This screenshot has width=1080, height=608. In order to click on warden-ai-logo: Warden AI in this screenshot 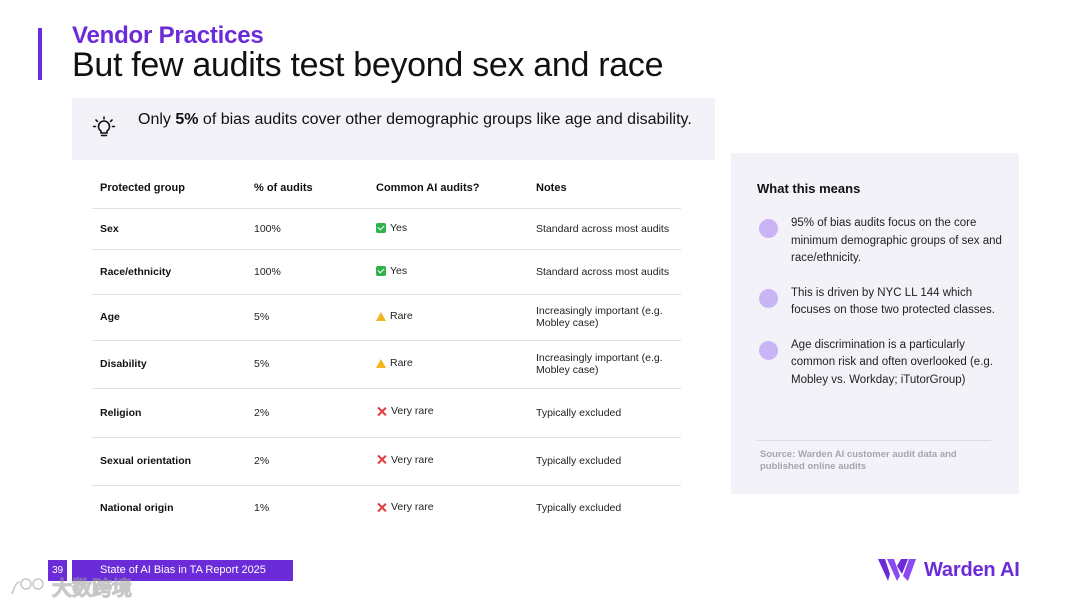, I will do `click(949, 570)`.